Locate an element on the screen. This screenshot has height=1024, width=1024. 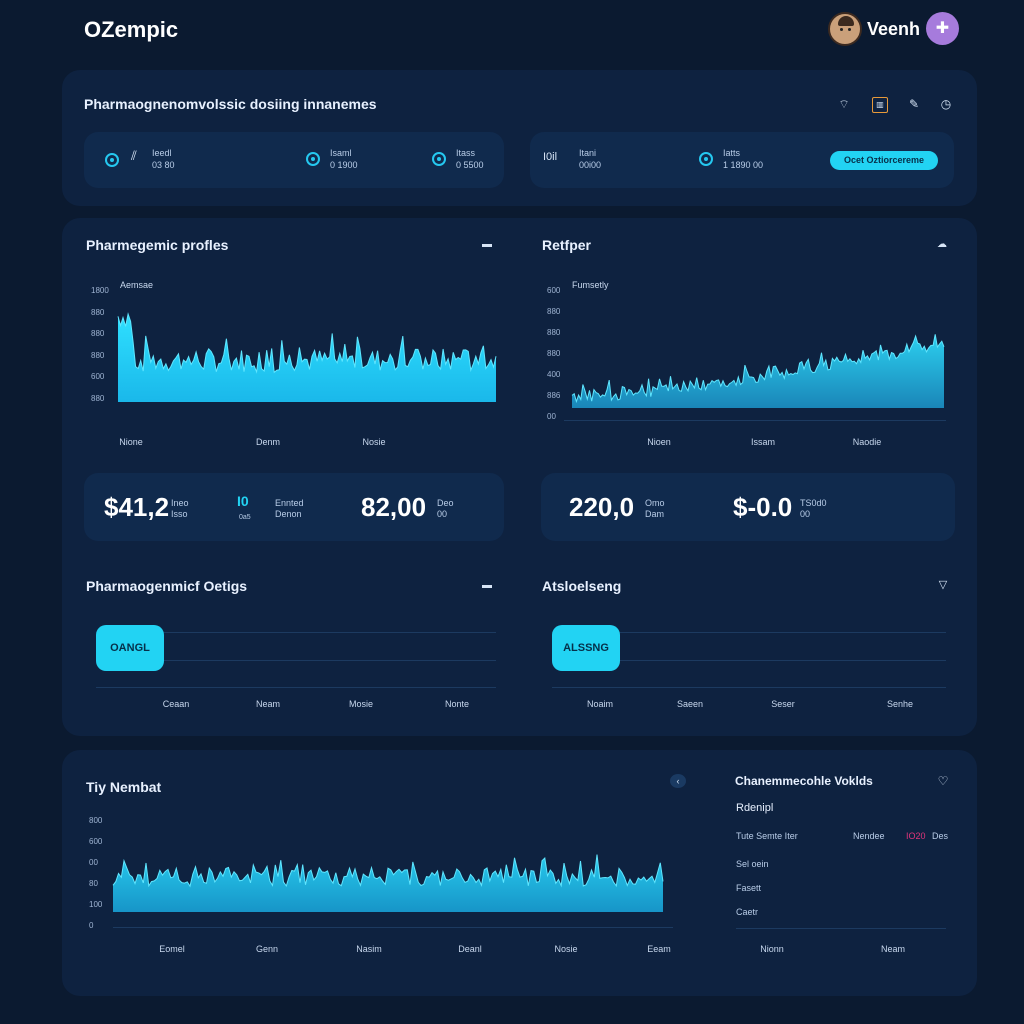
profiles-title: Pharmegemic profles is located at coordinates (157, 245).